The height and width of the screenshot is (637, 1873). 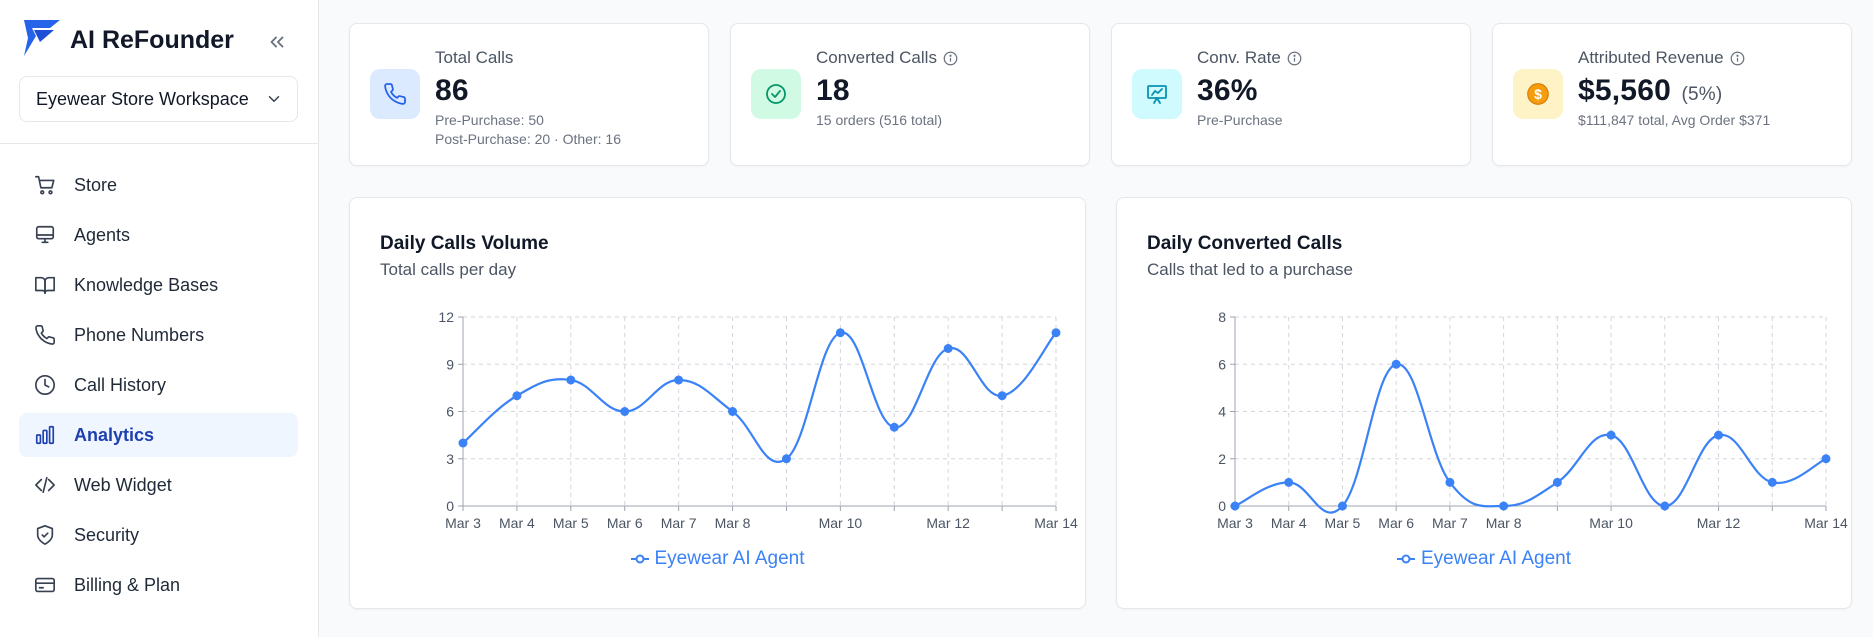 I want to click on cart-icon, so click(x=45, y=185).